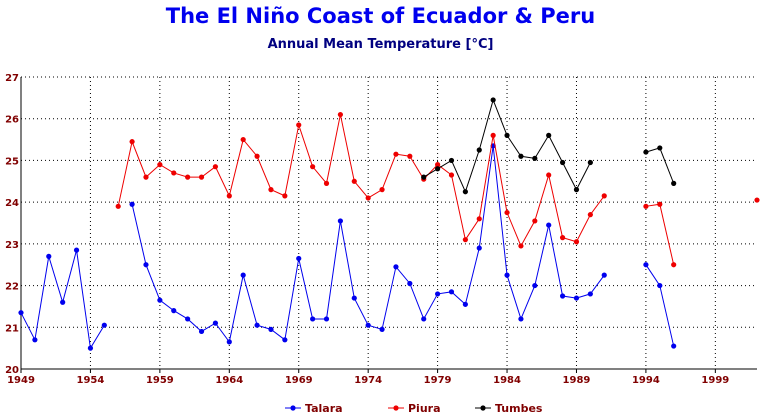 The height and width of the screenshot is (420, 761). What do you see at coordinates (380, 16) in the screenshot?
I see `chart-title: The El Niño Coast of Ecuador & Peru` at bounding box center [380, 16].